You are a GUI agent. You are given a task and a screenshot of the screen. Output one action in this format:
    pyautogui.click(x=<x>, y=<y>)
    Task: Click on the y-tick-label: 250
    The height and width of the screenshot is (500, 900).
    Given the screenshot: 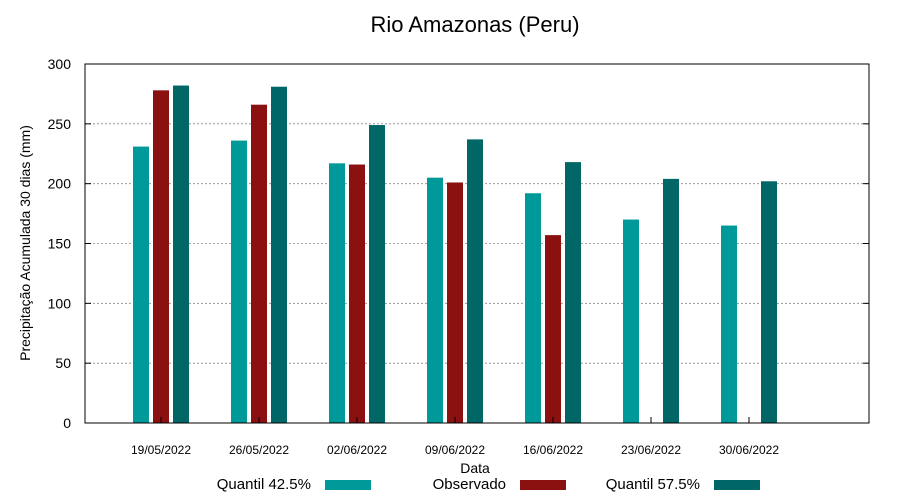 What is the action you would take?
    pyautogui.click(x=60, y=124)
    